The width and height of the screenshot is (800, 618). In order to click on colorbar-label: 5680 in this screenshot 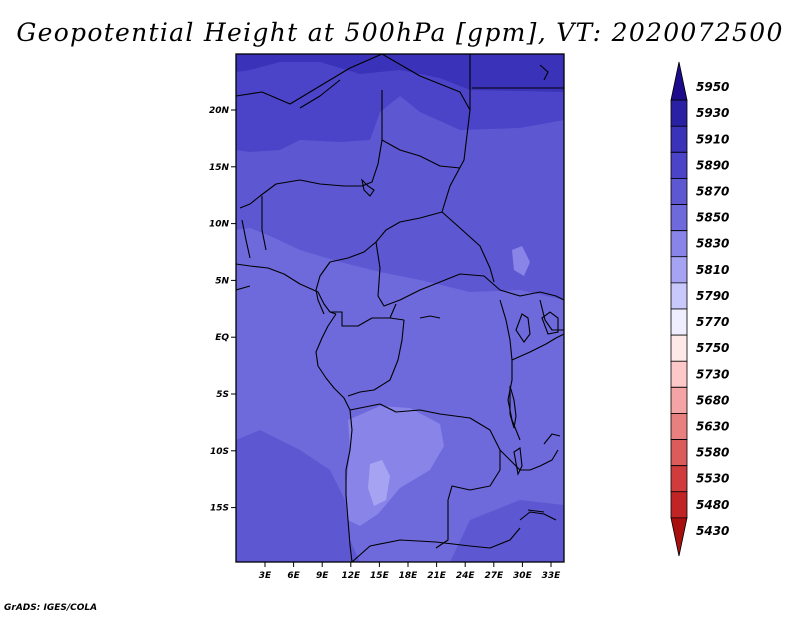, I will do `click(712, 400)`.